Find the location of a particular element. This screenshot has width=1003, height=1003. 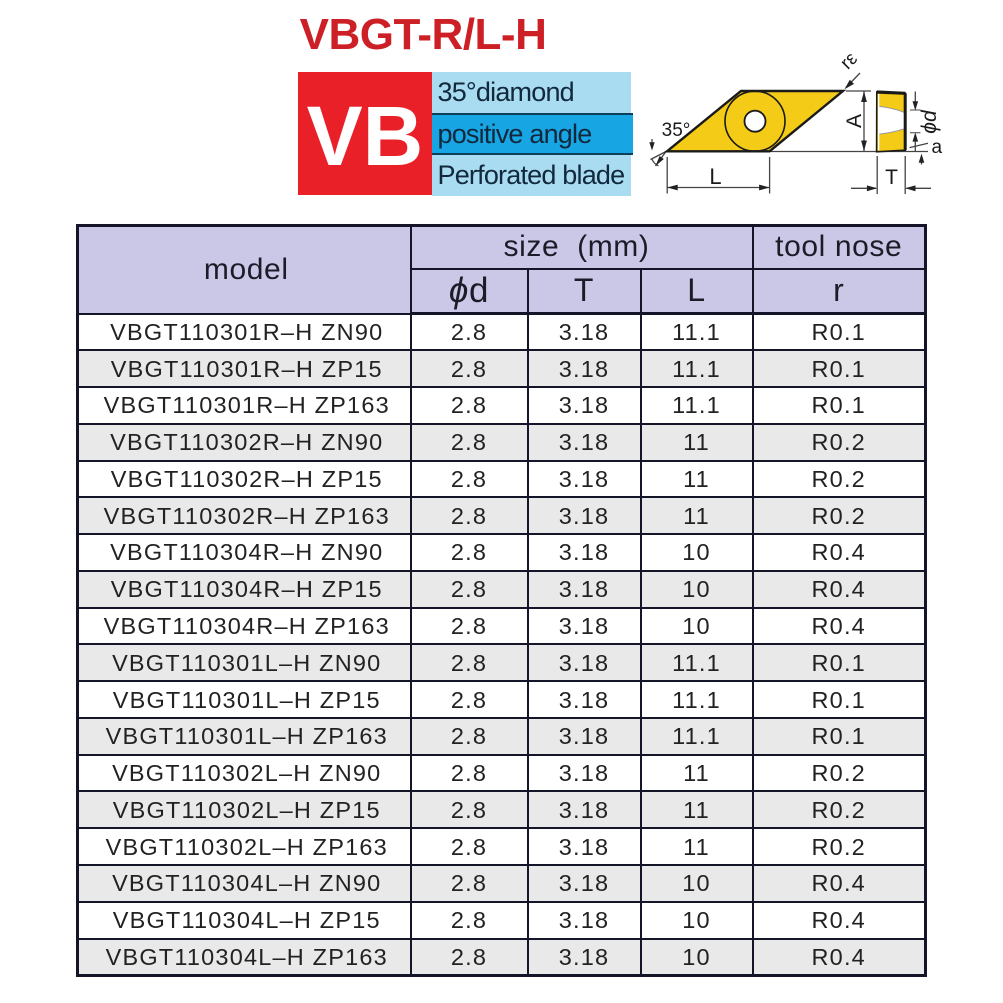

svg-text: a is located at coordinates (937, 147).